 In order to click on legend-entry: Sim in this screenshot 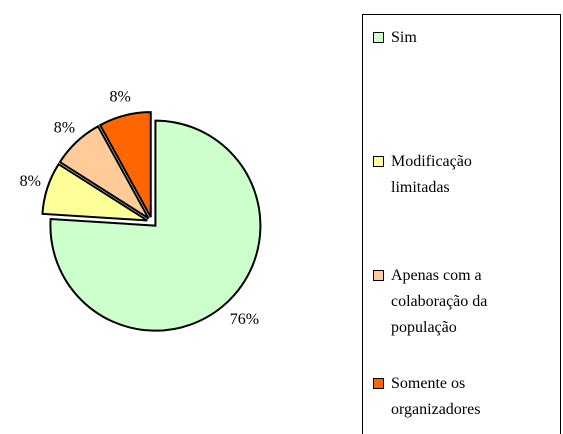, I will do `click(438, 38)`.